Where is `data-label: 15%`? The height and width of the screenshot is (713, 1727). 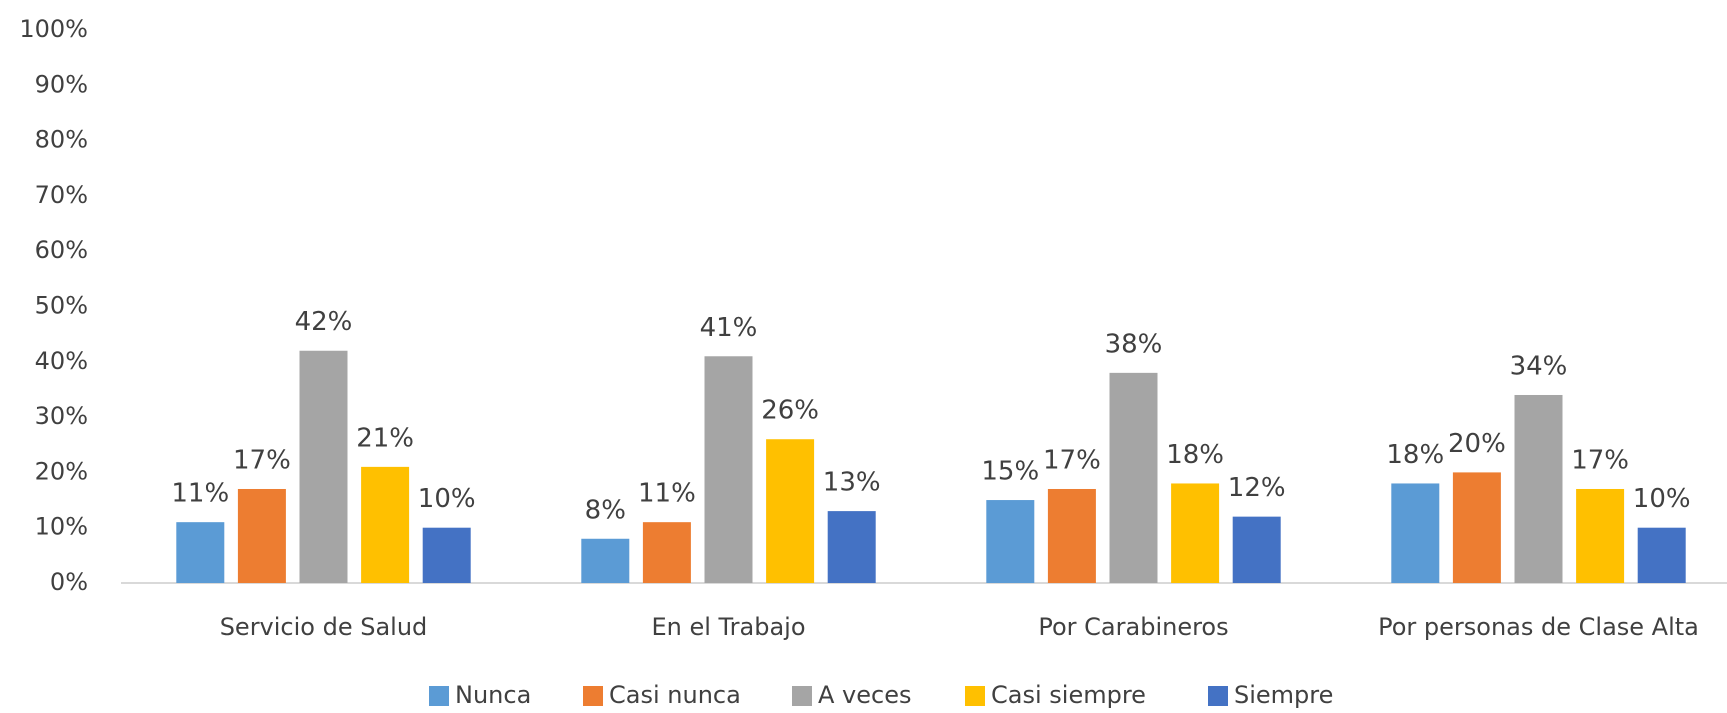
data-label: 15% is located at coordinates (1010, 472).